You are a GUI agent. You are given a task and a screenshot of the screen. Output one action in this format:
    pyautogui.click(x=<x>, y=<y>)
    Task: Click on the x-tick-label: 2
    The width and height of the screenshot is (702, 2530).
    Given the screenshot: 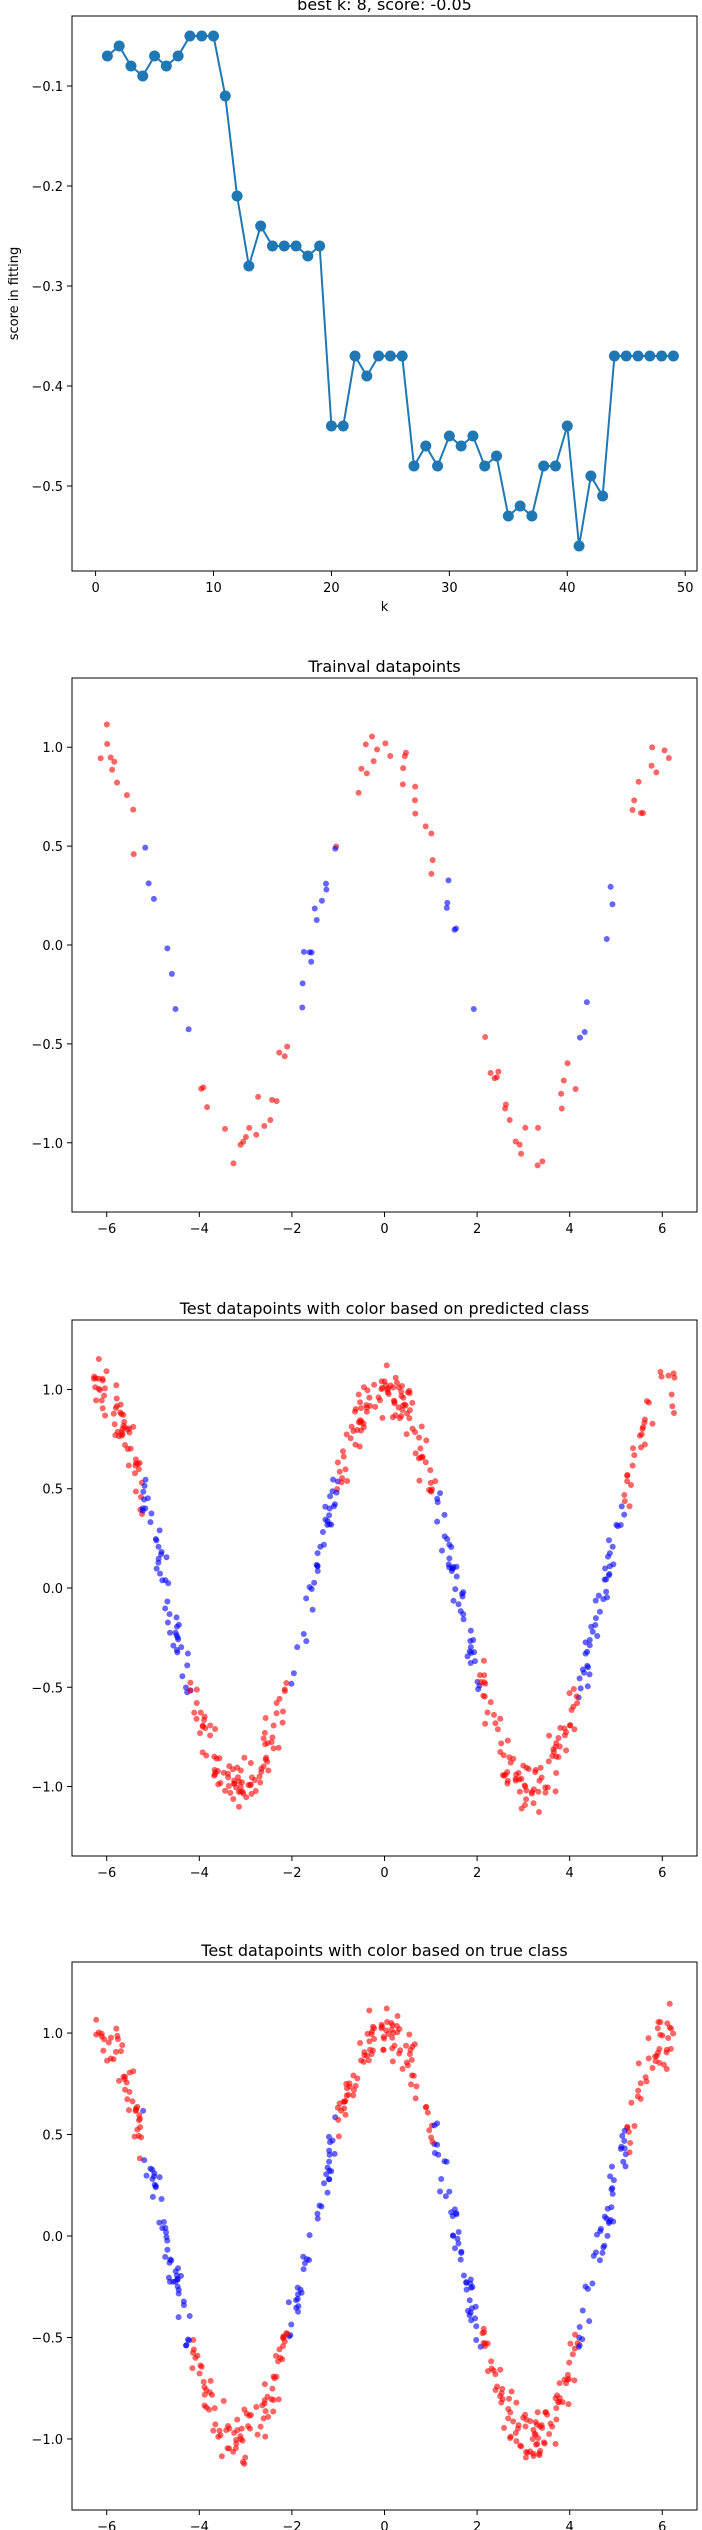 What is the action you would take?
    pyautogui.click(x=477, y=2525)
    